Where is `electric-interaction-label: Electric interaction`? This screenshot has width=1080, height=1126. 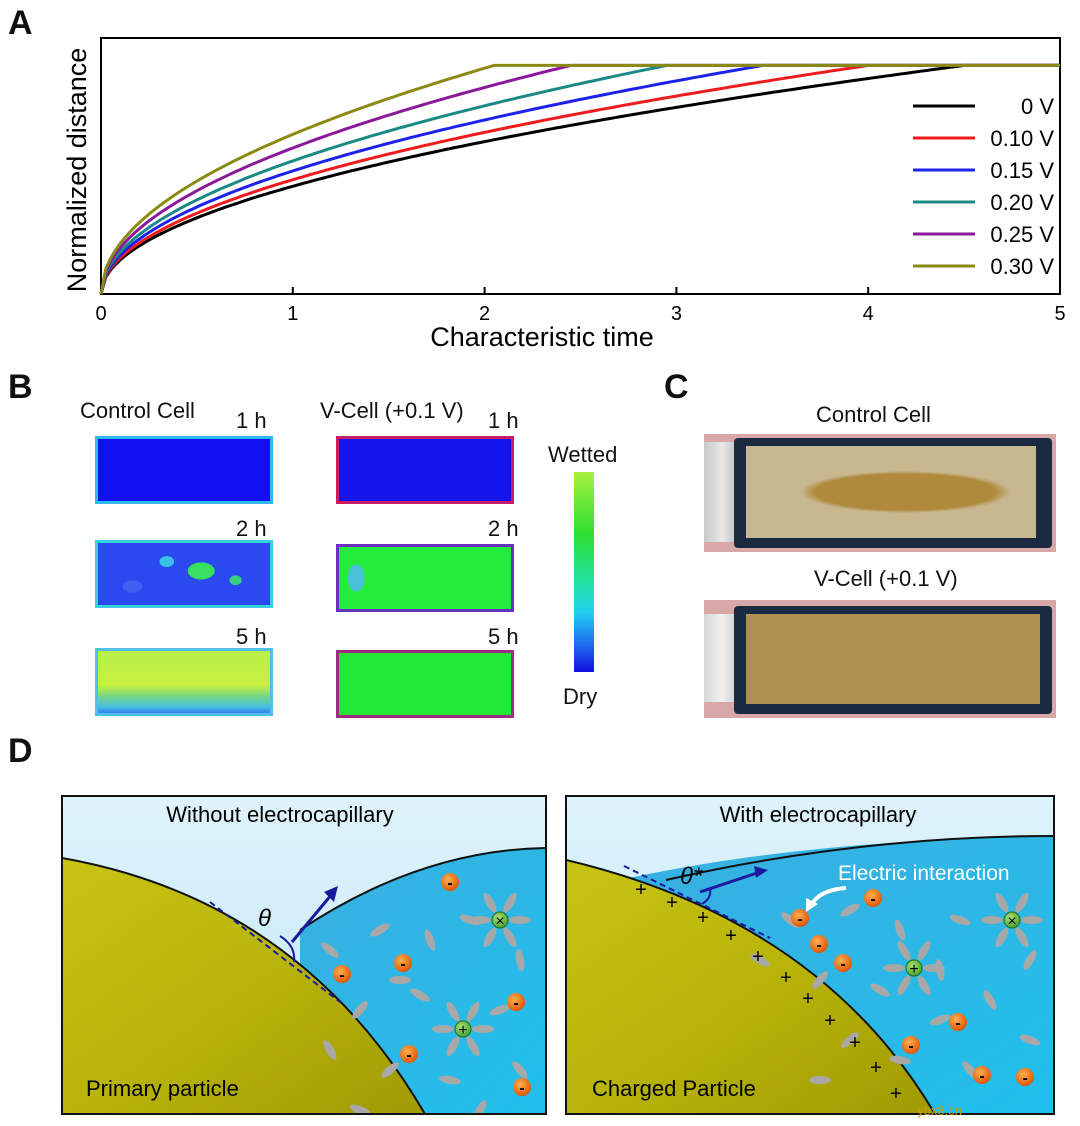 electric-interaction-label: Electric interaction is located at coordinates (924, 873).